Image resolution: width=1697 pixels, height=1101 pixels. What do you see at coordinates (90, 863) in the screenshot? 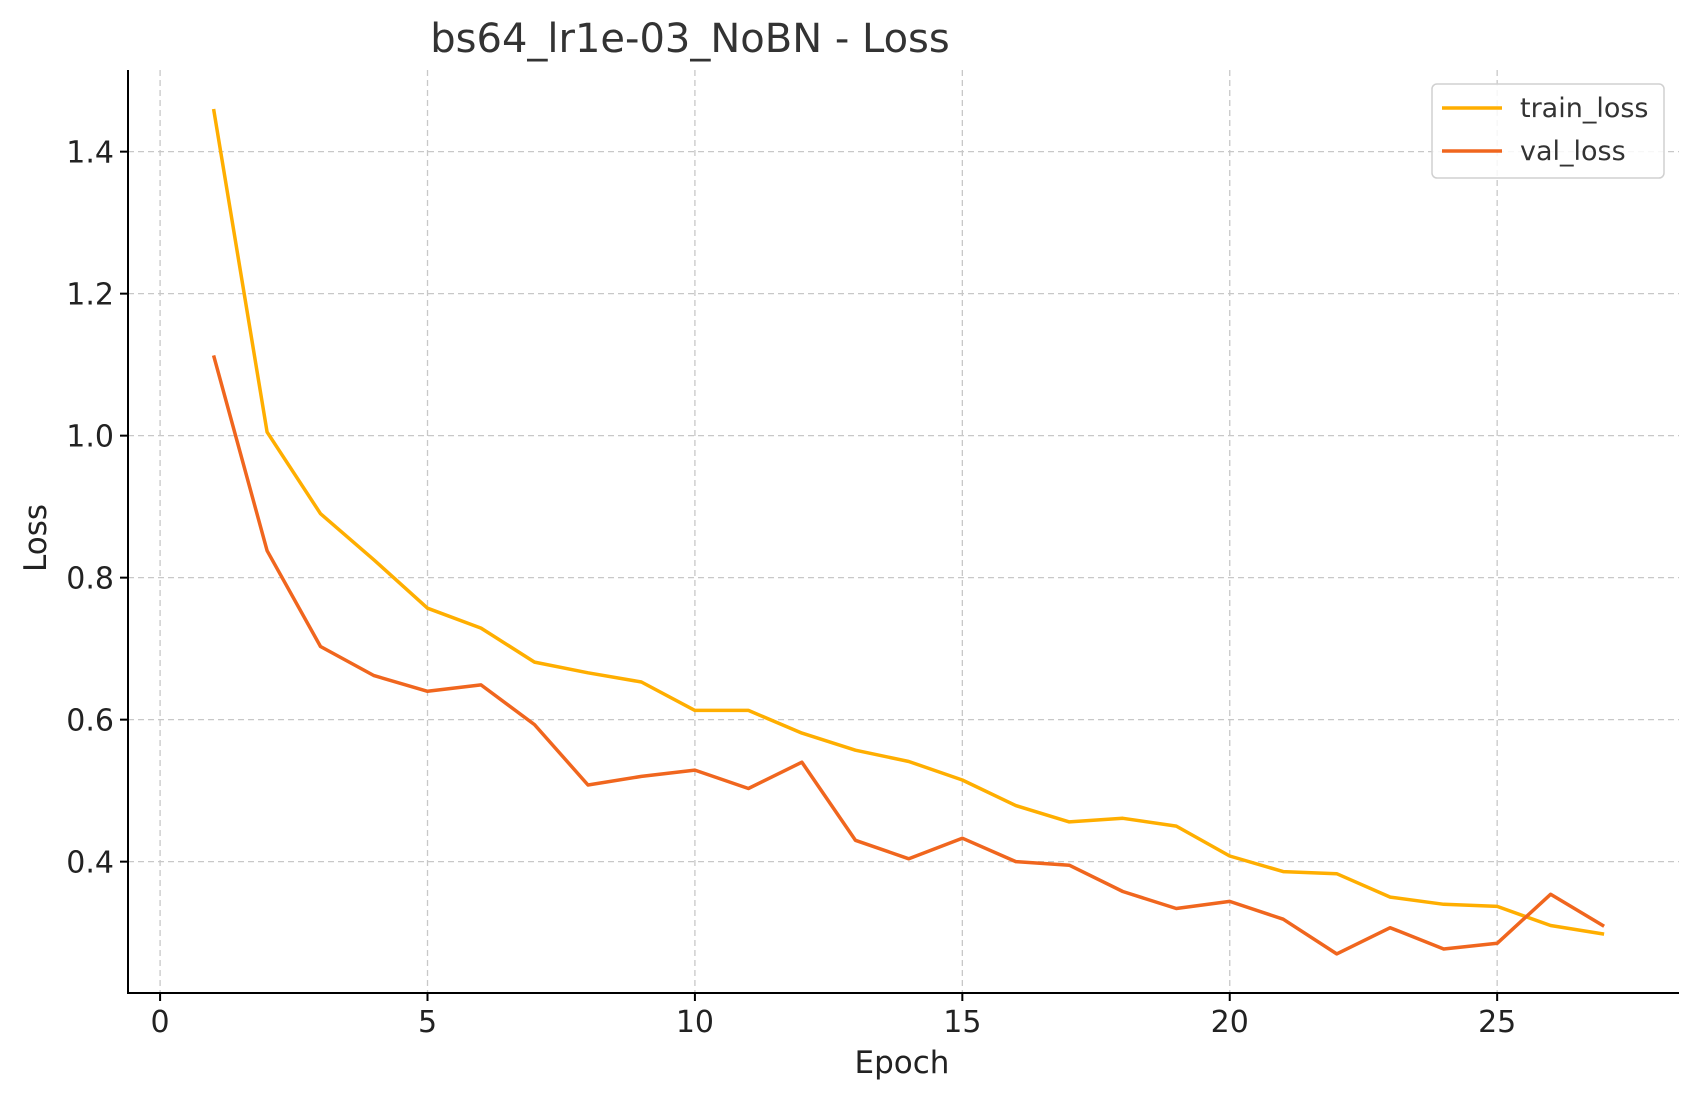
I see `y-tick-label: 0.4` at bounding box center [90, 863].